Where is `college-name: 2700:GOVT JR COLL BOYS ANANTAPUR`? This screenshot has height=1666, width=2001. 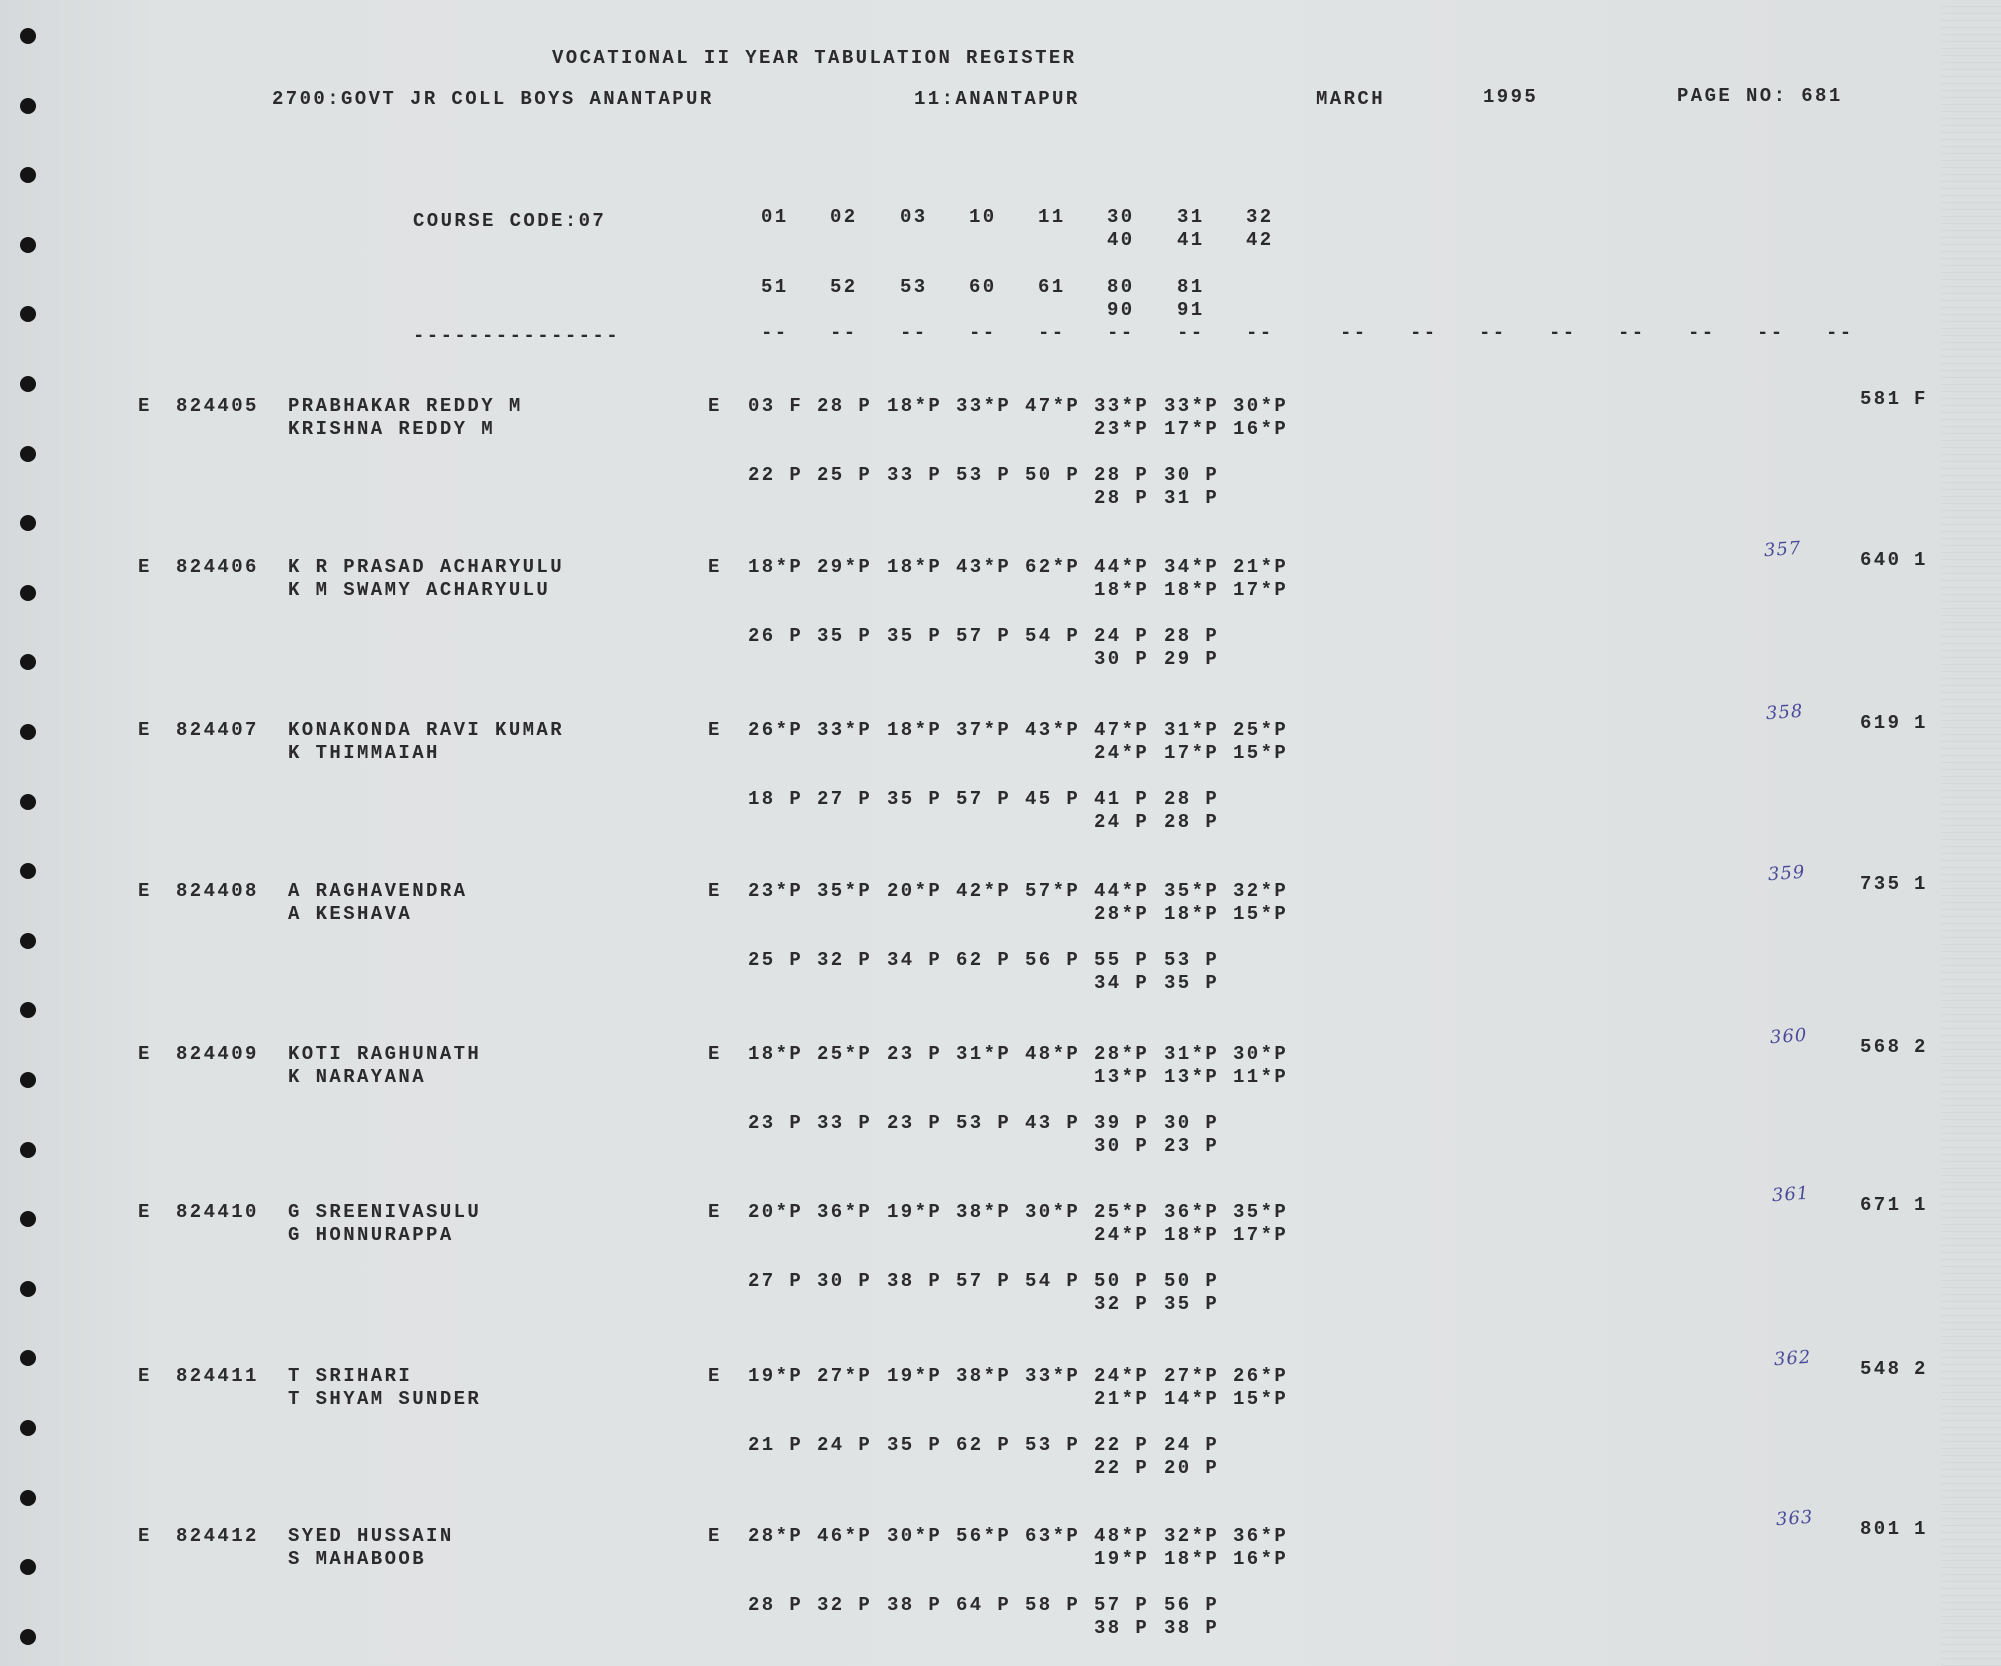 college-name: 2700:GOVT JR COLL BOYS ANANTAPUR is located at coordinates (493, 99).